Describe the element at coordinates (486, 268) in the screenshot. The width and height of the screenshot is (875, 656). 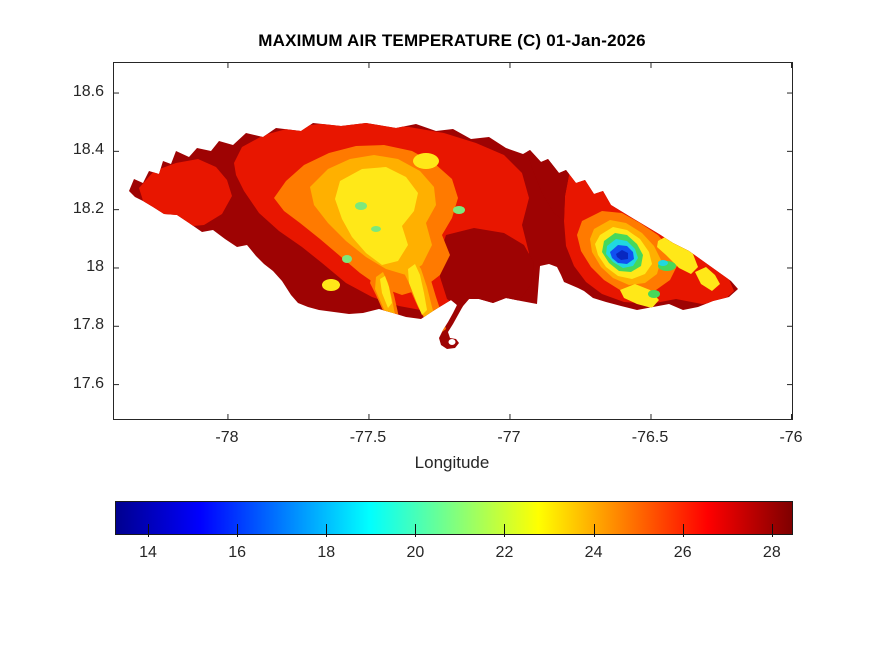
I see `contour-region-dark-south-mass` at that location.